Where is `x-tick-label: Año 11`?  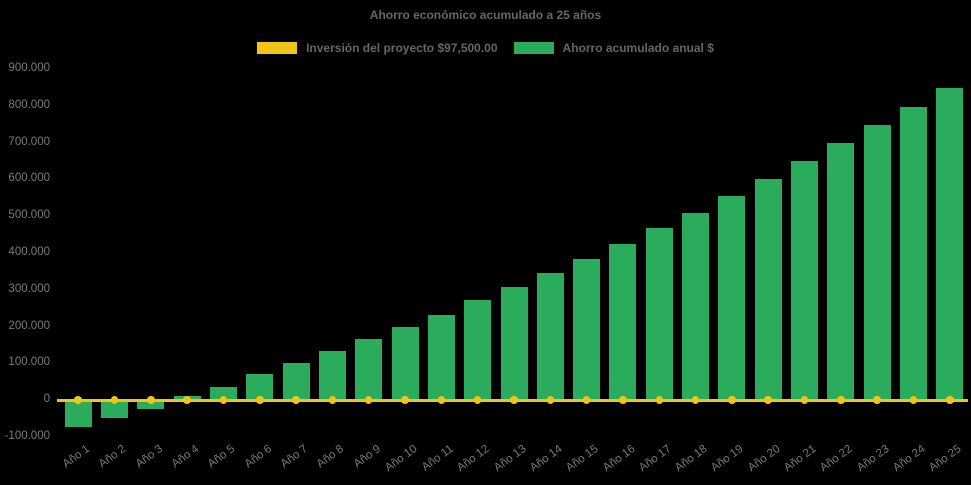
x-tick-label: Año 11 is located at coordinates (437, 458).